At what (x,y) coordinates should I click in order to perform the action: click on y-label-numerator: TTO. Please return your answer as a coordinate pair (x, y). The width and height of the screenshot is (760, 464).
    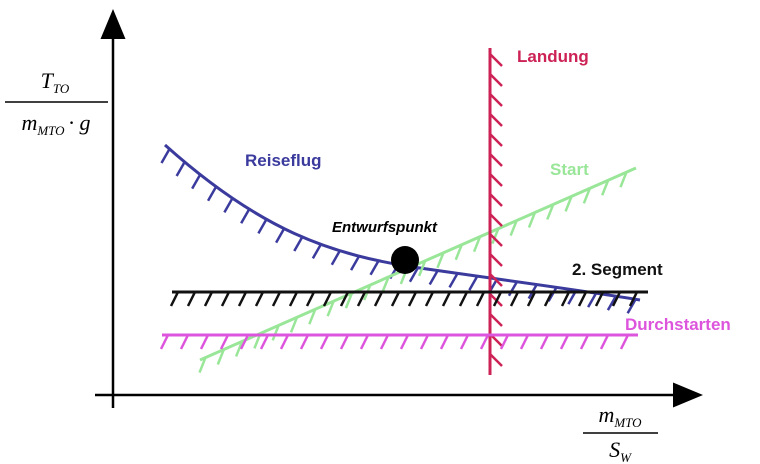
    Looking at the image, I should click on (55, 82).